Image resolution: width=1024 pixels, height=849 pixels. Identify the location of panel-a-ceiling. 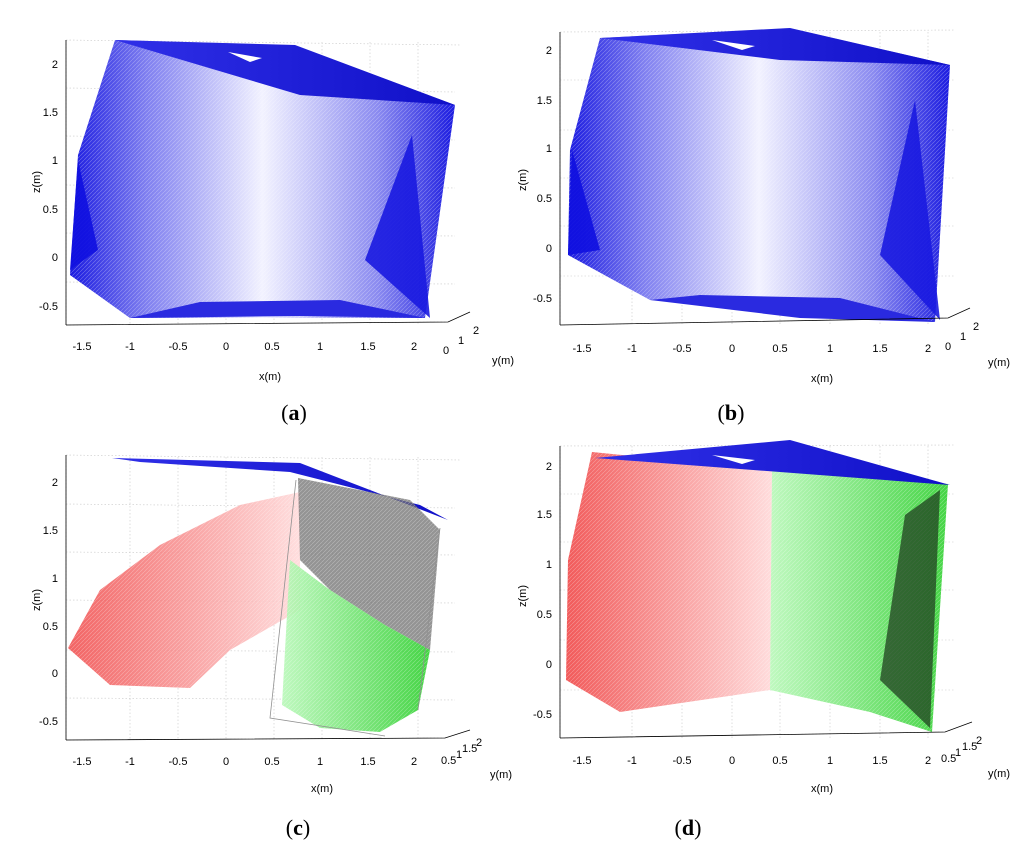
(285, 72).